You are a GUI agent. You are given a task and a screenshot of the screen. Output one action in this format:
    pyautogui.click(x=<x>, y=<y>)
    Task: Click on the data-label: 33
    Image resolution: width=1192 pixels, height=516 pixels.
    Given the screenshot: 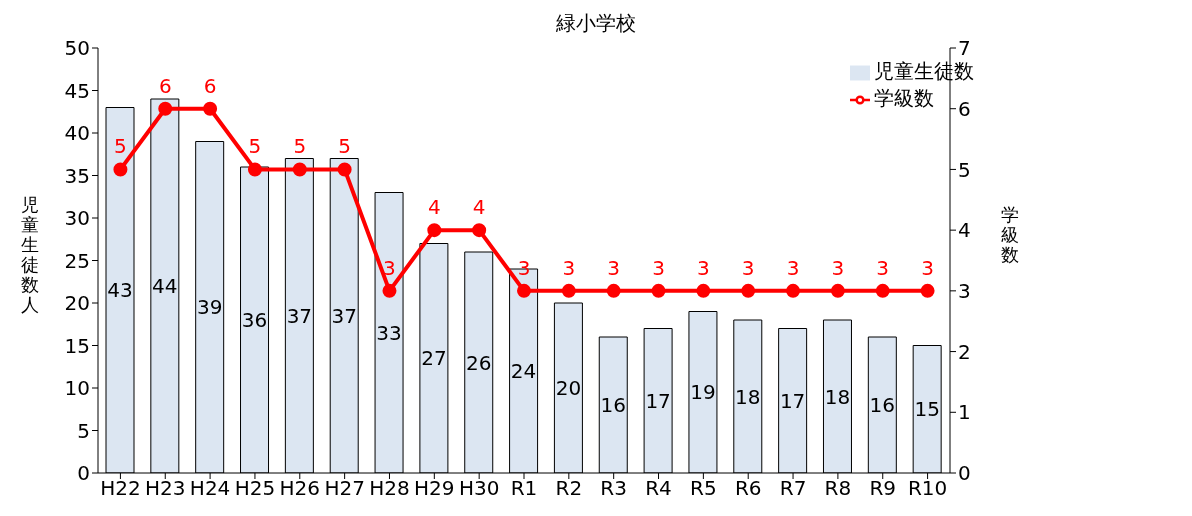 What is the action you would take?
    pyautogui.click(x=389, y=332)
    